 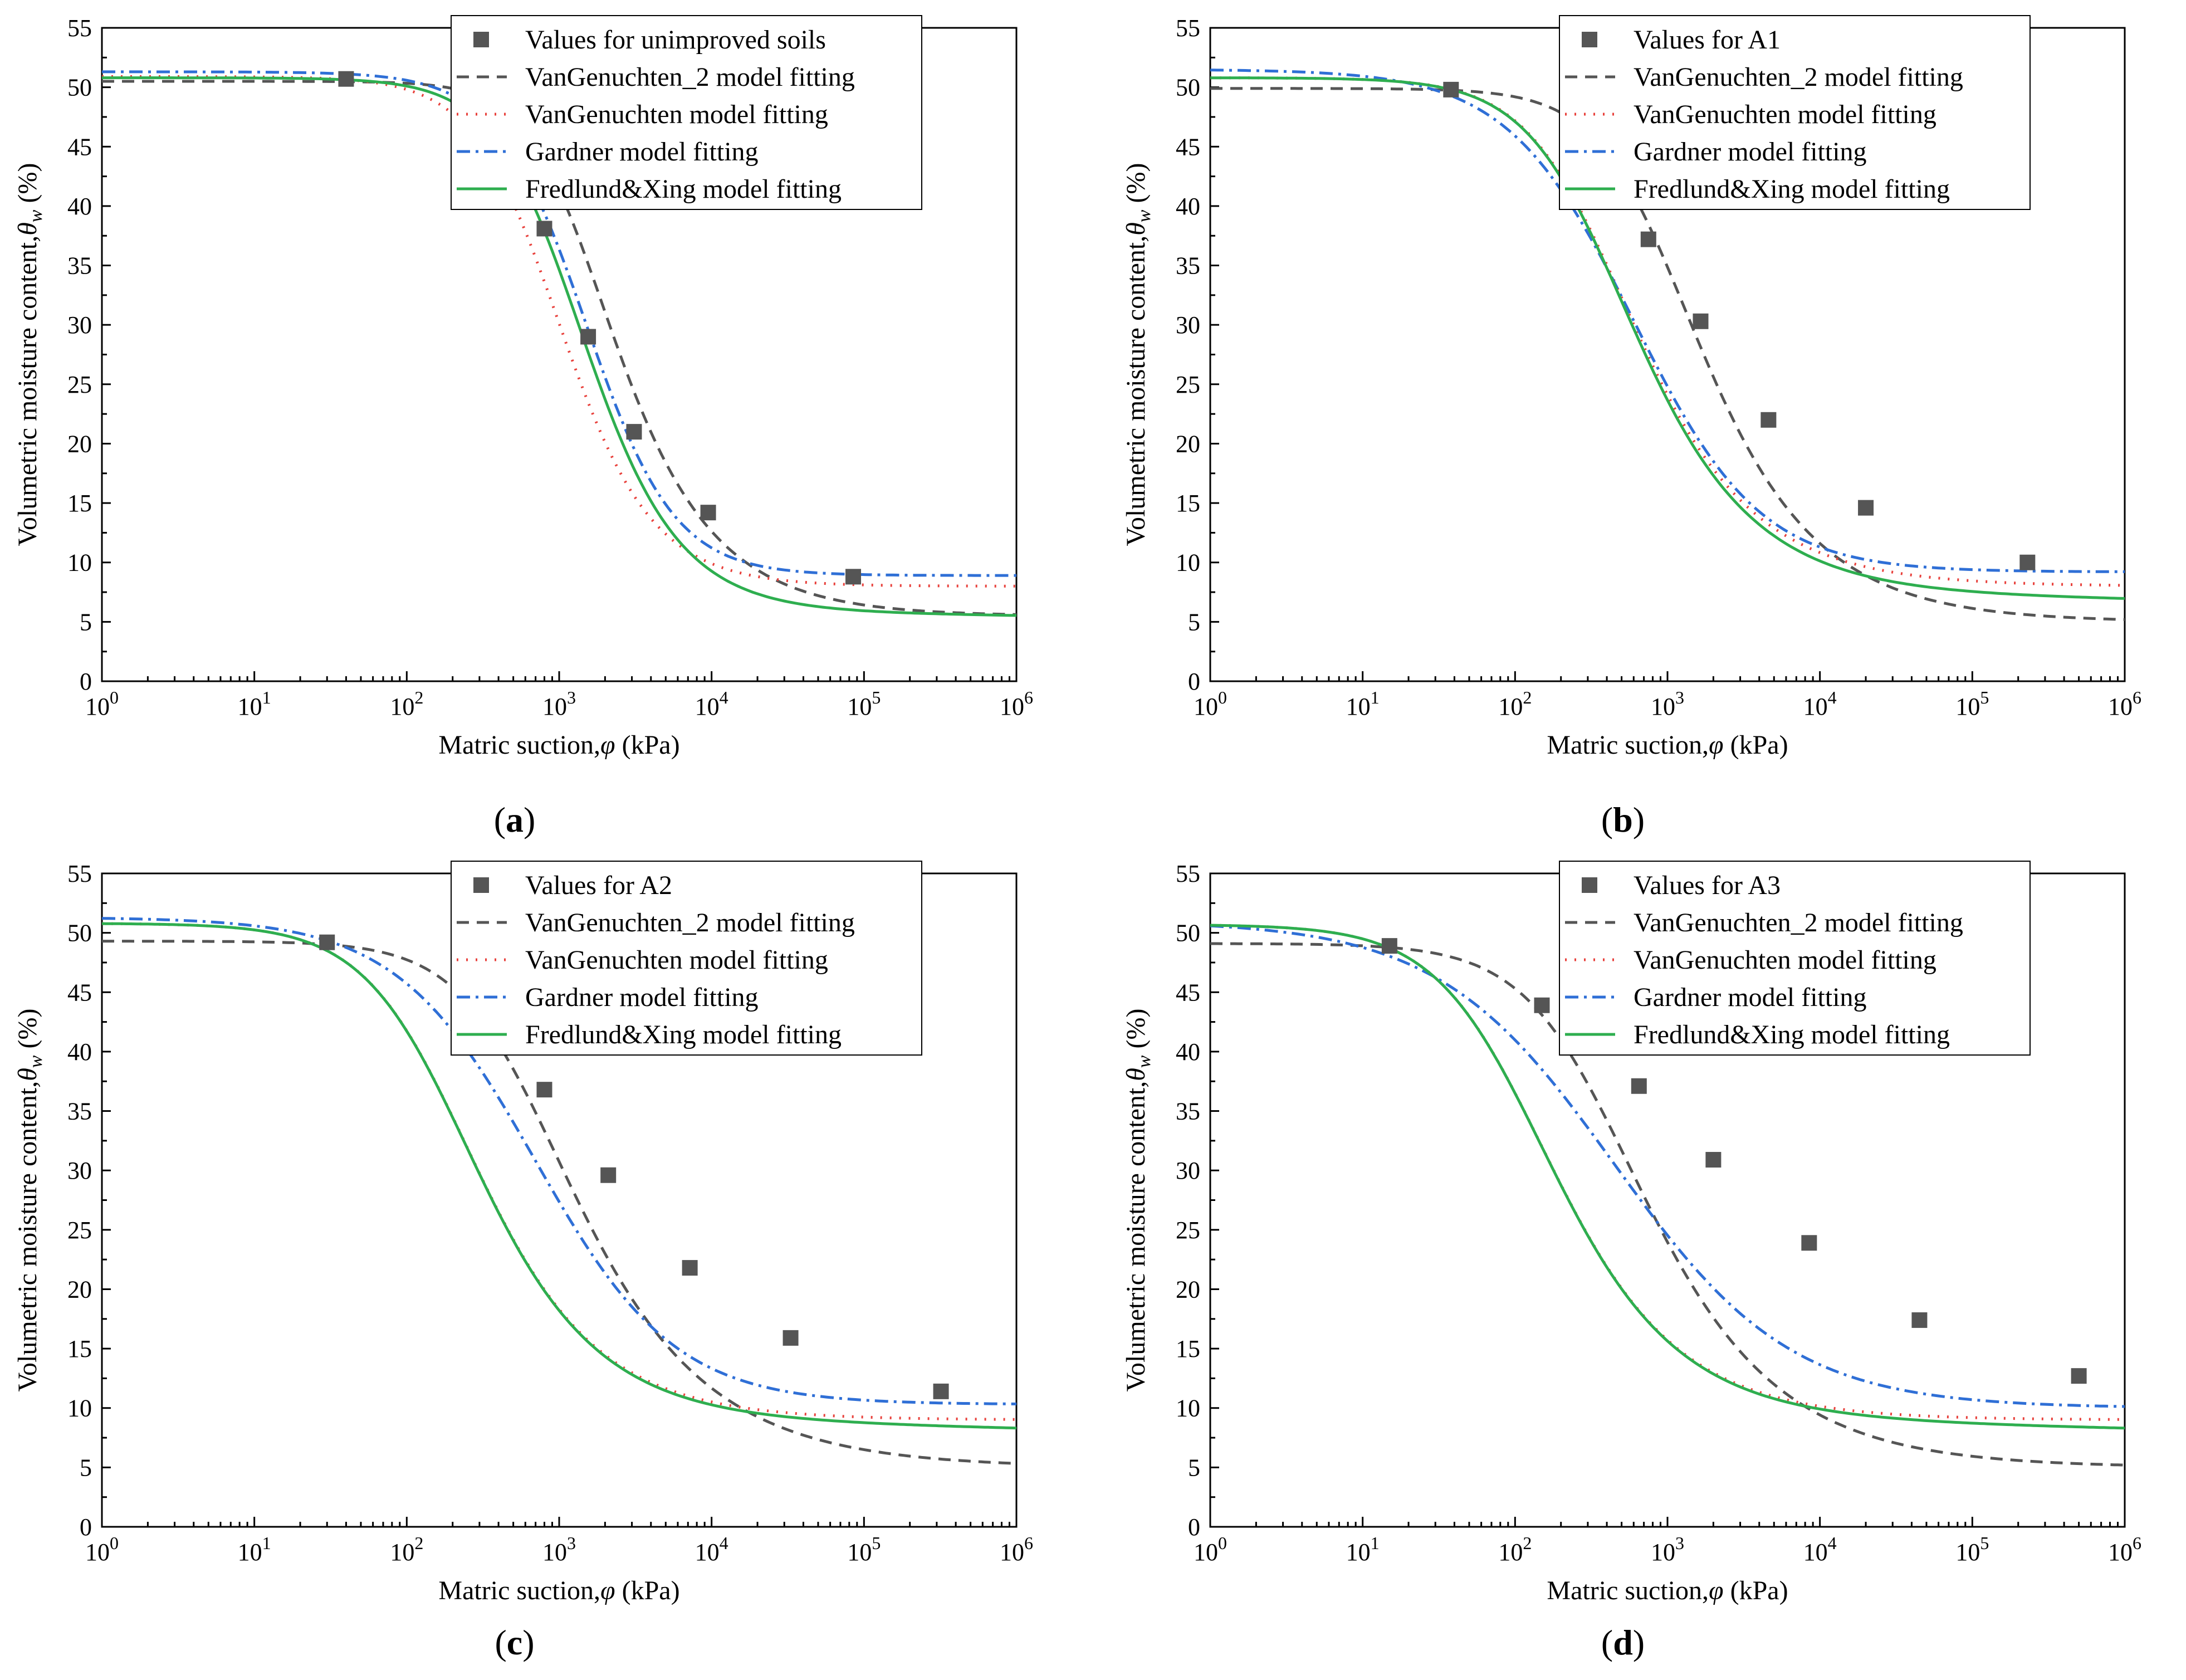 What do you see at coordinates (1707, 40) in the screenshot?
I see `legend-entry: Values for A1` at bounding box center [1707, 40].